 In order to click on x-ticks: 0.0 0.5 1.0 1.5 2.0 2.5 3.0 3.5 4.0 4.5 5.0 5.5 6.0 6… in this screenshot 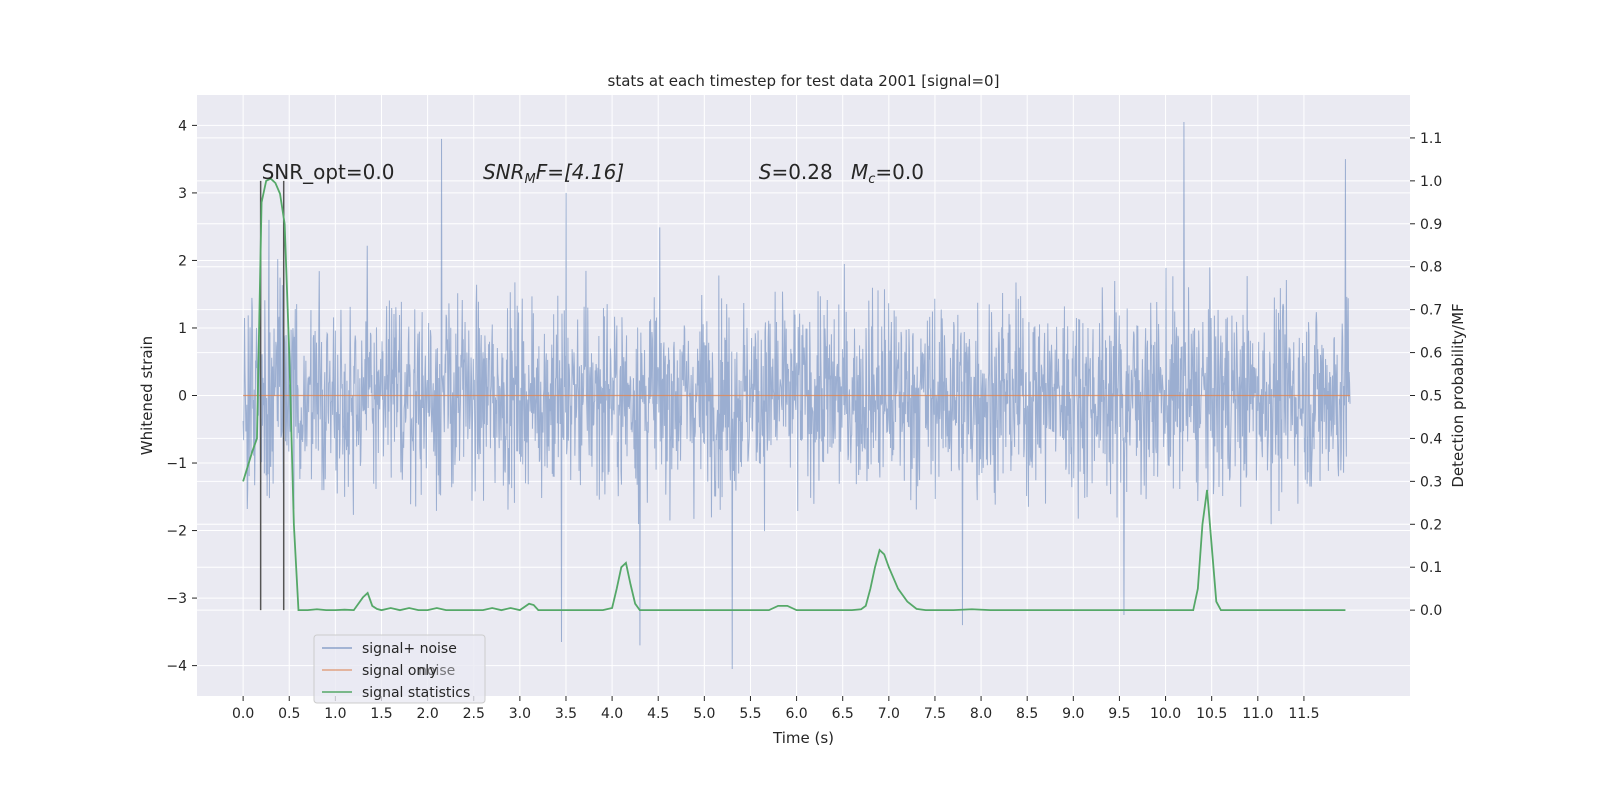, I will do `click(776, 709)`.